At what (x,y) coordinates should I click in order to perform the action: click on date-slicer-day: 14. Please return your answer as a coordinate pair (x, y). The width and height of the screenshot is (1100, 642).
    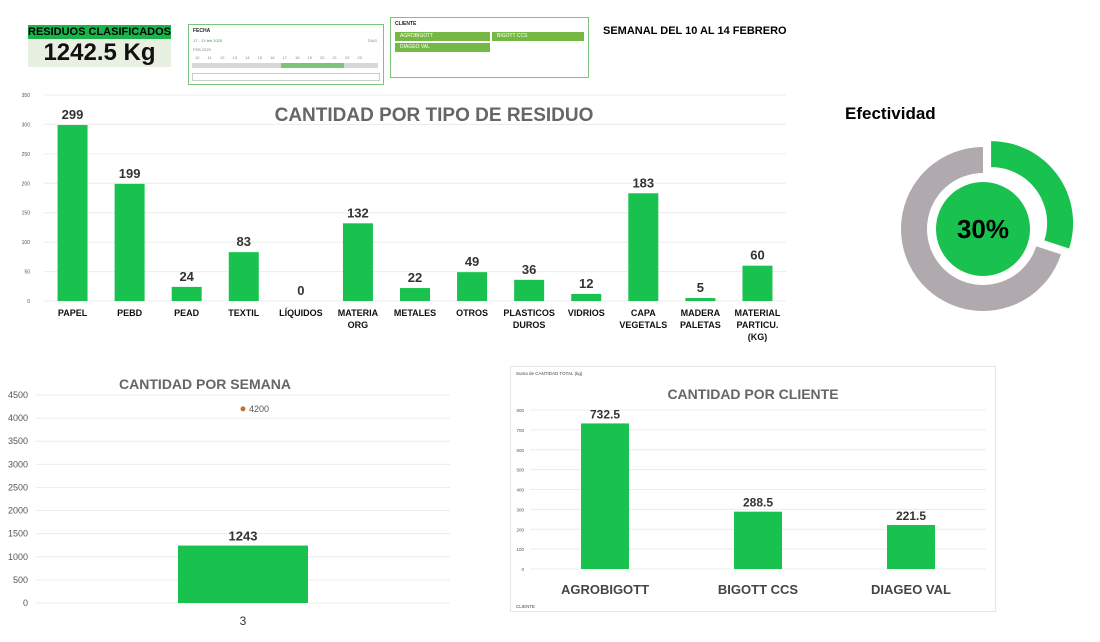
    Looking at the image, I should click on (247, 57).